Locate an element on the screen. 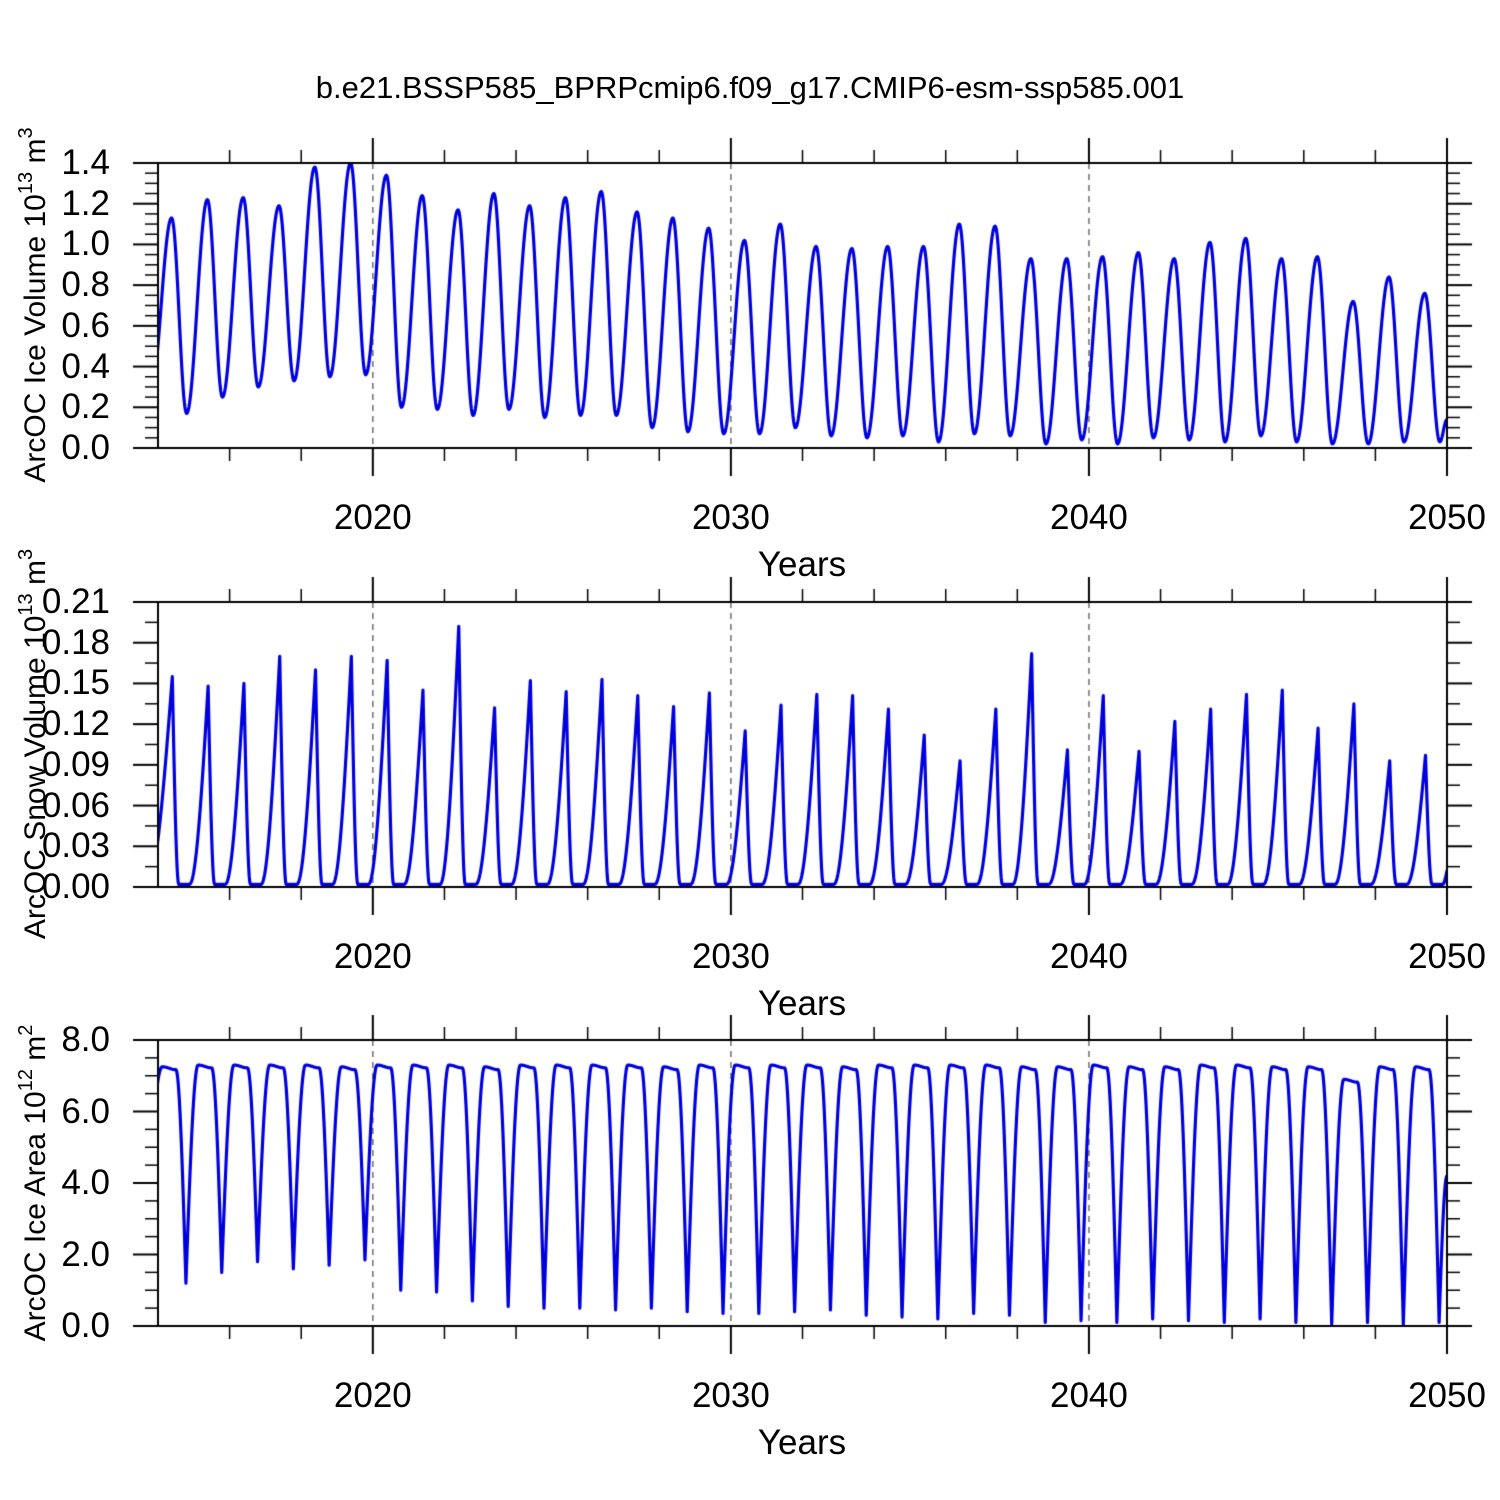 The image size is (1500, 1500). x-axis-title-panel-1: Years is located at coordinates (802, 564).